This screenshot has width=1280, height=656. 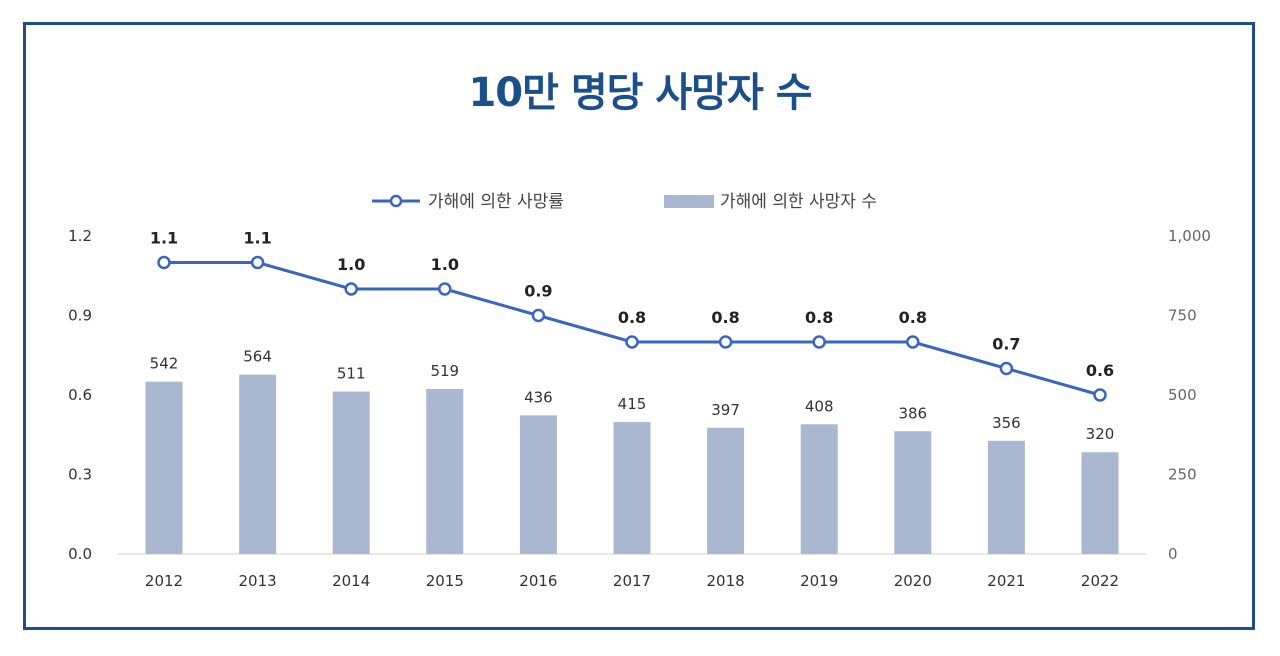 What do you see at coordinates (1182, 395) in the screenshot?
I see `y-right-tick-label: 500` at bounding box center [1182, 395].